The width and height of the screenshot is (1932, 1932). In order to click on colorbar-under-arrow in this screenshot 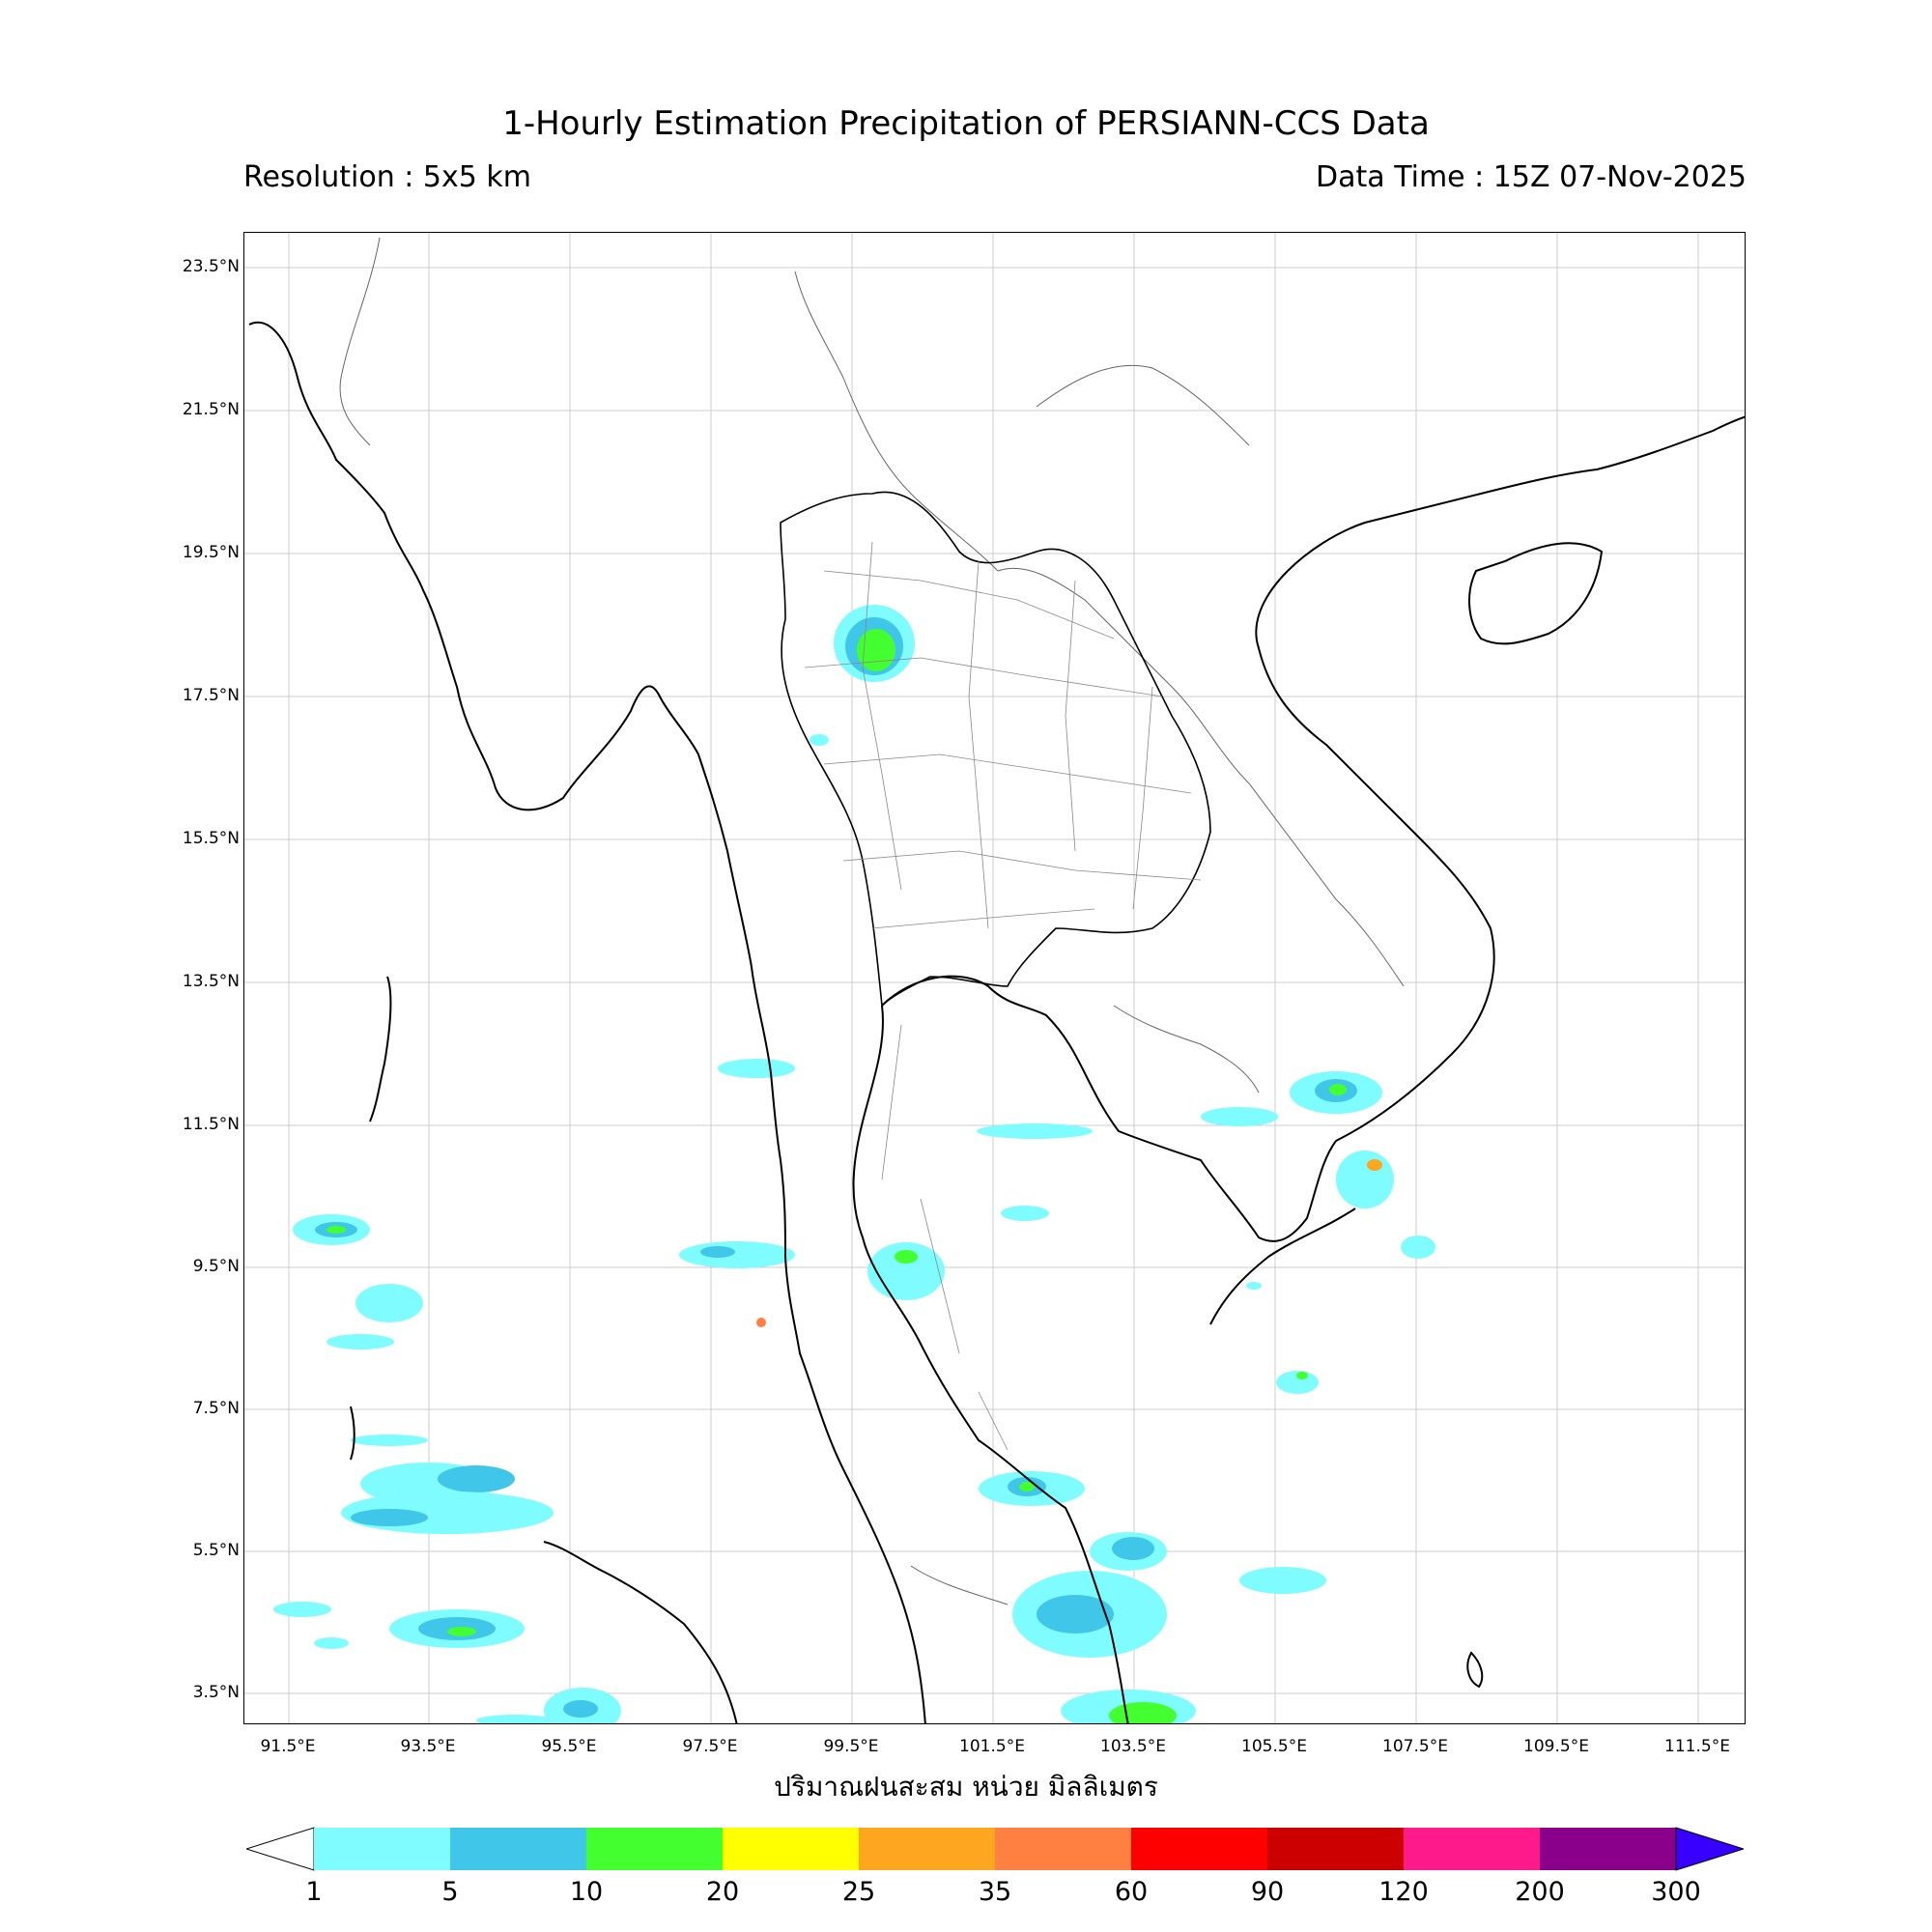, I will do `click(280, 1849)`.